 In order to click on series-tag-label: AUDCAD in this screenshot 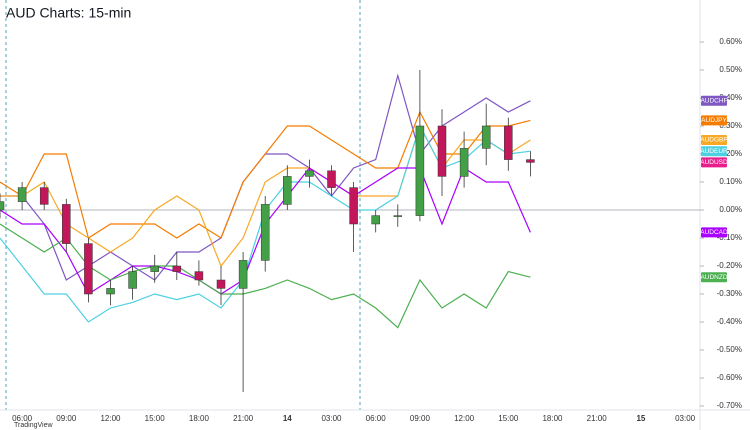, I will do `click(714, 232)`.